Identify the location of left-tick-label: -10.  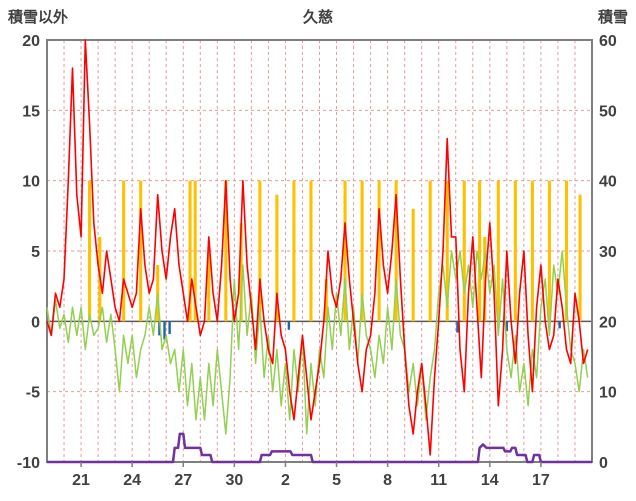
(28, 463).